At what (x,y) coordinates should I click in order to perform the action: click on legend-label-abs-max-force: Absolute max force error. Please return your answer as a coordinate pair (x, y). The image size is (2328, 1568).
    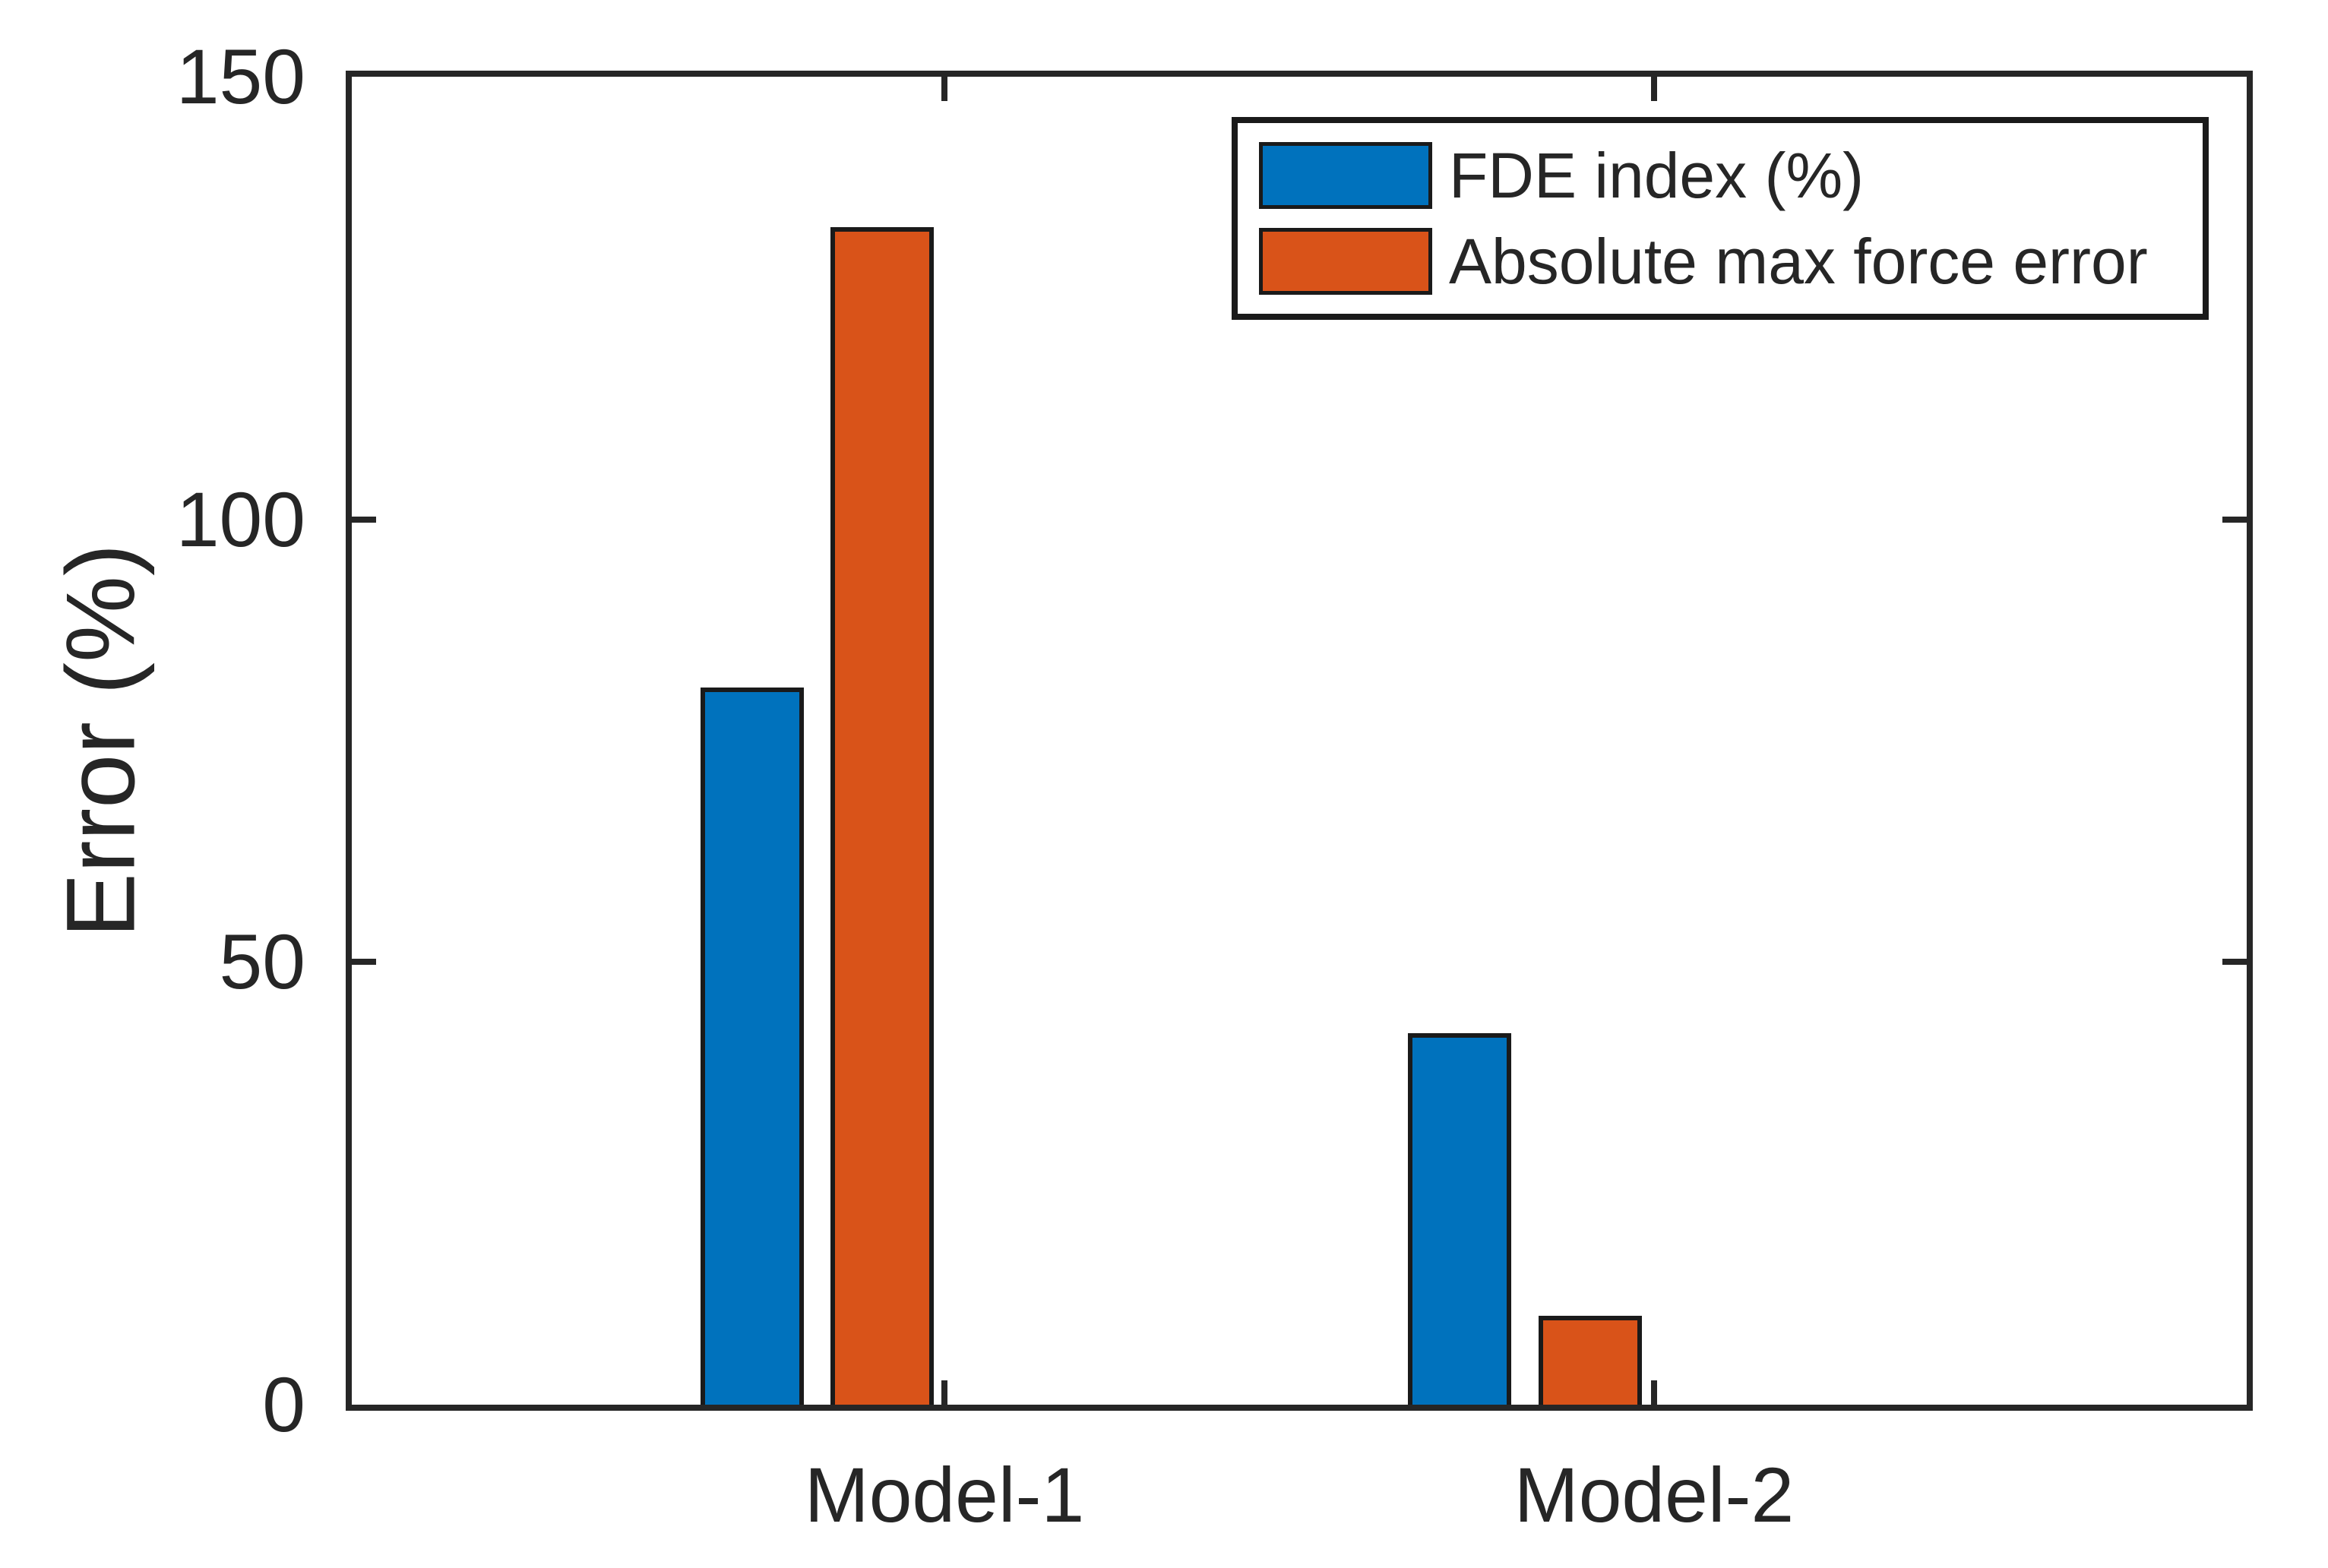
    Looking at the image, I should click on (1798, 261).